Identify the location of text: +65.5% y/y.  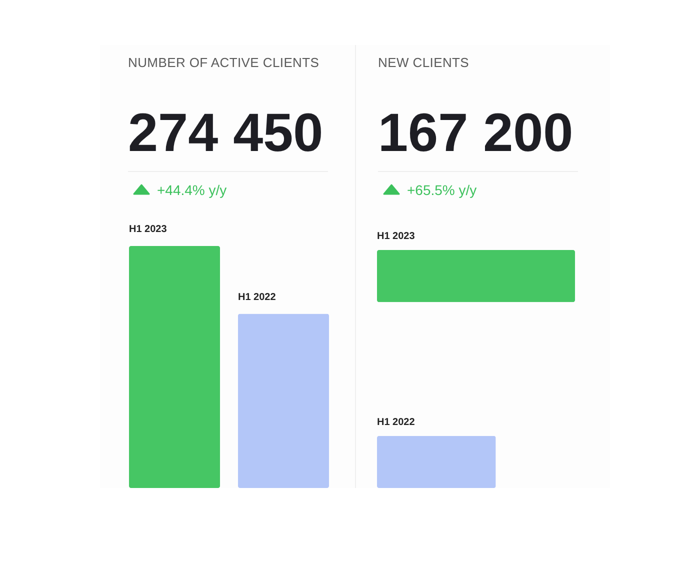
(442, 190).